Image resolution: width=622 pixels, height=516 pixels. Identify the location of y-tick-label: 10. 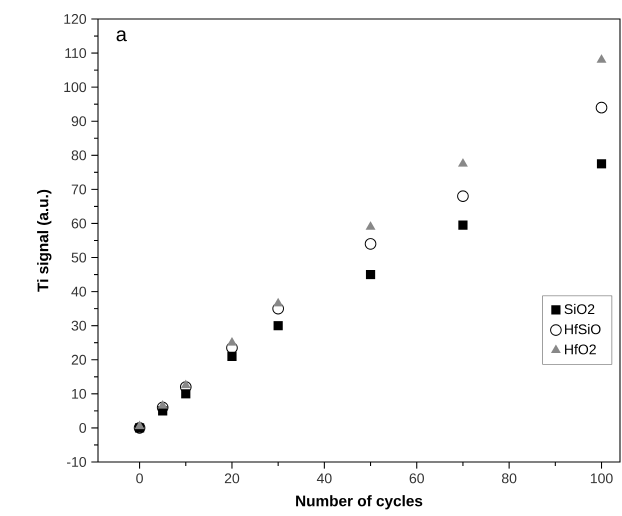
(79, 393).